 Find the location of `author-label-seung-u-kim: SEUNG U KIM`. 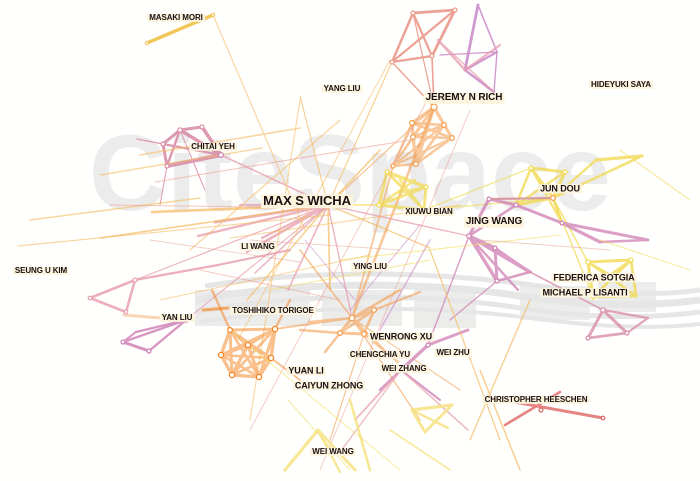

author-label-seung-u-kim: SEUNG U KIM is located at coordinates (41, 270).